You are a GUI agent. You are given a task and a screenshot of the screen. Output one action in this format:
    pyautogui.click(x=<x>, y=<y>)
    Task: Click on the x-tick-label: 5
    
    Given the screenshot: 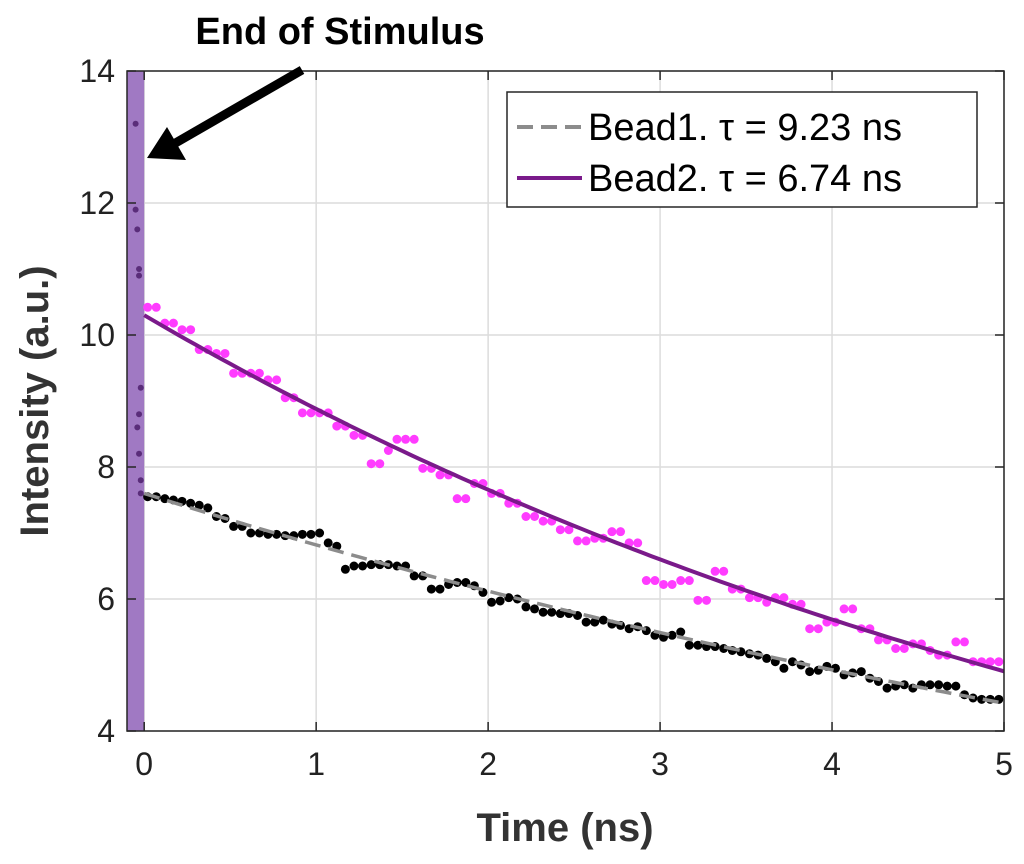 What is the action you would take?
    pyautogui.click(x=1004, y=764)
    